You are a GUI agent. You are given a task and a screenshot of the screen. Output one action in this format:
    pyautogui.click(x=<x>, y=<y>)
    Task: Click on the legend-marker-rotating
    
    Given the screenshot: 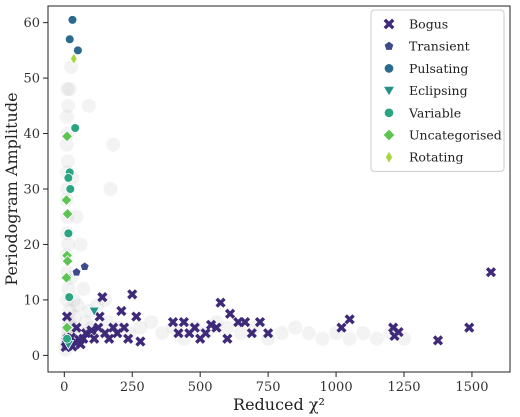 What is the action you would take?
    pyautogui.click(x=389, y=157)
    